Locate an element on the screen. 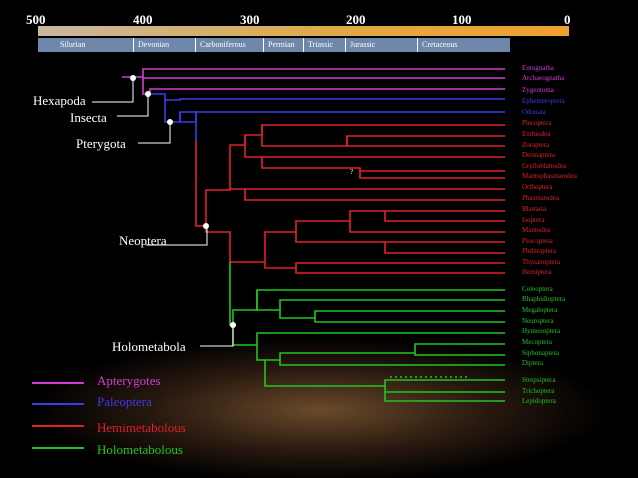  period-jurassic: Jurassic is located at coordinates (382, 45).